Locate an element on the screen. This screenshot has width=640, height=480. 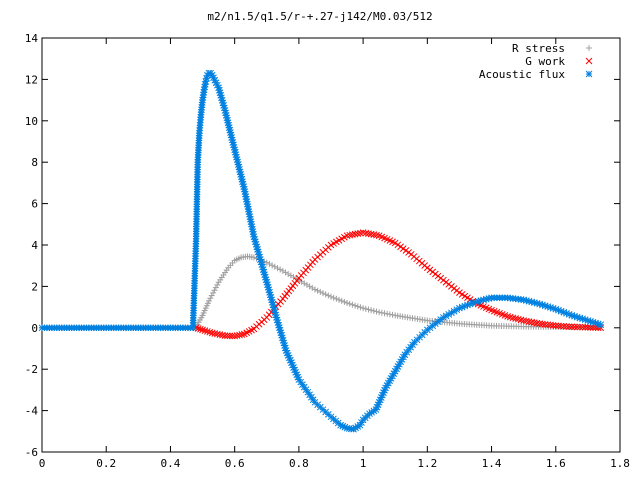
y-tick-label: 12 is located at coordinates (31, 79).